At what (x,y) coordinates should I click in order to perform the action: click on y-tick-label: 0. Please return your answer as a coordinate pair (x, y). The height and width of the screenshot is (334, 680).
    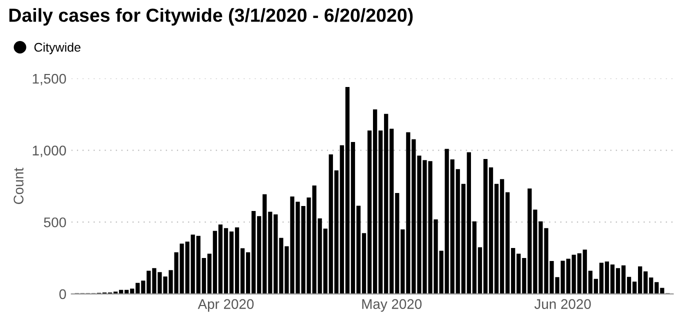
    Looking at the image, I should click on (62, 294).